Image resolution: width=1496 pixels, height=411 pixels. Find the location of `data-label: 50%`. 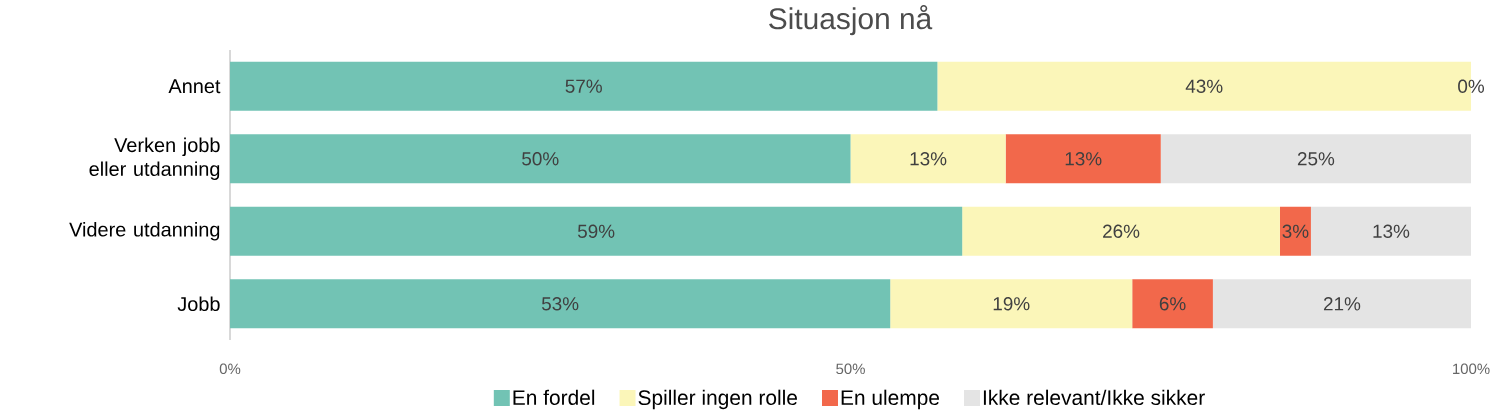

data-label: 50% is located at coordinates (540, 159).